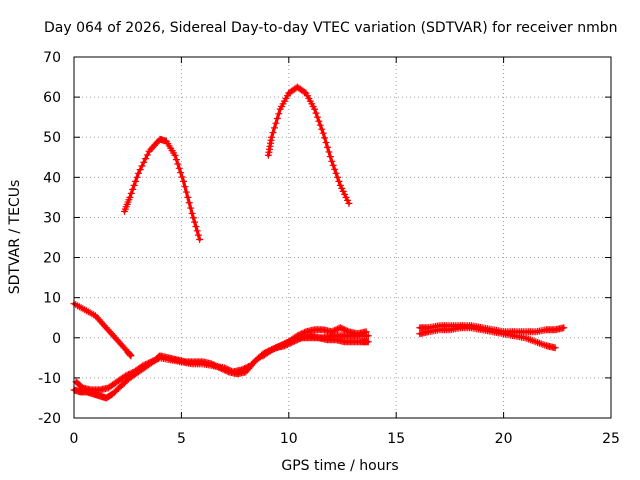 The image size is (640, 480). What do you see at coordinates (611, 439) in the screenshot?
I see `x-tick-label: 25` at bounding box center [611, 439].